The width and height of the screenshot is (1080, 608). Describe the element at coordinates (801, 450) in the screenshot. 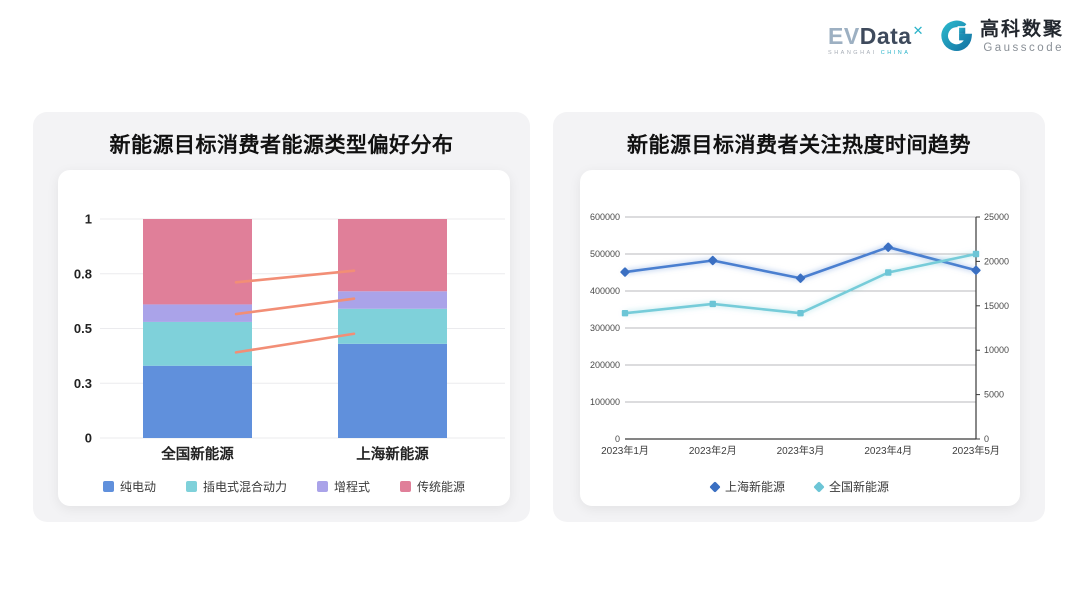

I see `x-axis-month-label: 2023年3月` at that location.